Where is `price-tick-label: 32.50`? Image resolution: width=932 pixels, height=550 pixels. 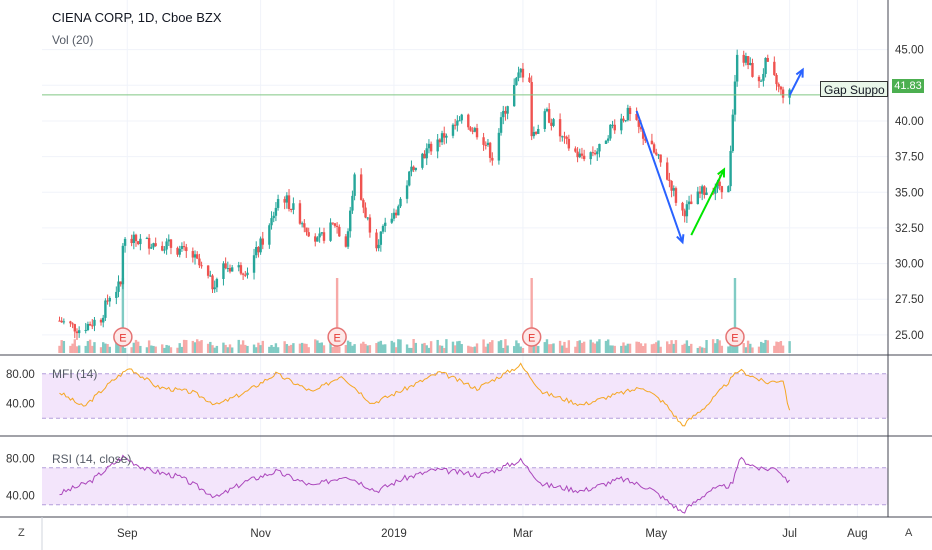 price-tick-label: 32.50 is located at coordinates (909, 229).